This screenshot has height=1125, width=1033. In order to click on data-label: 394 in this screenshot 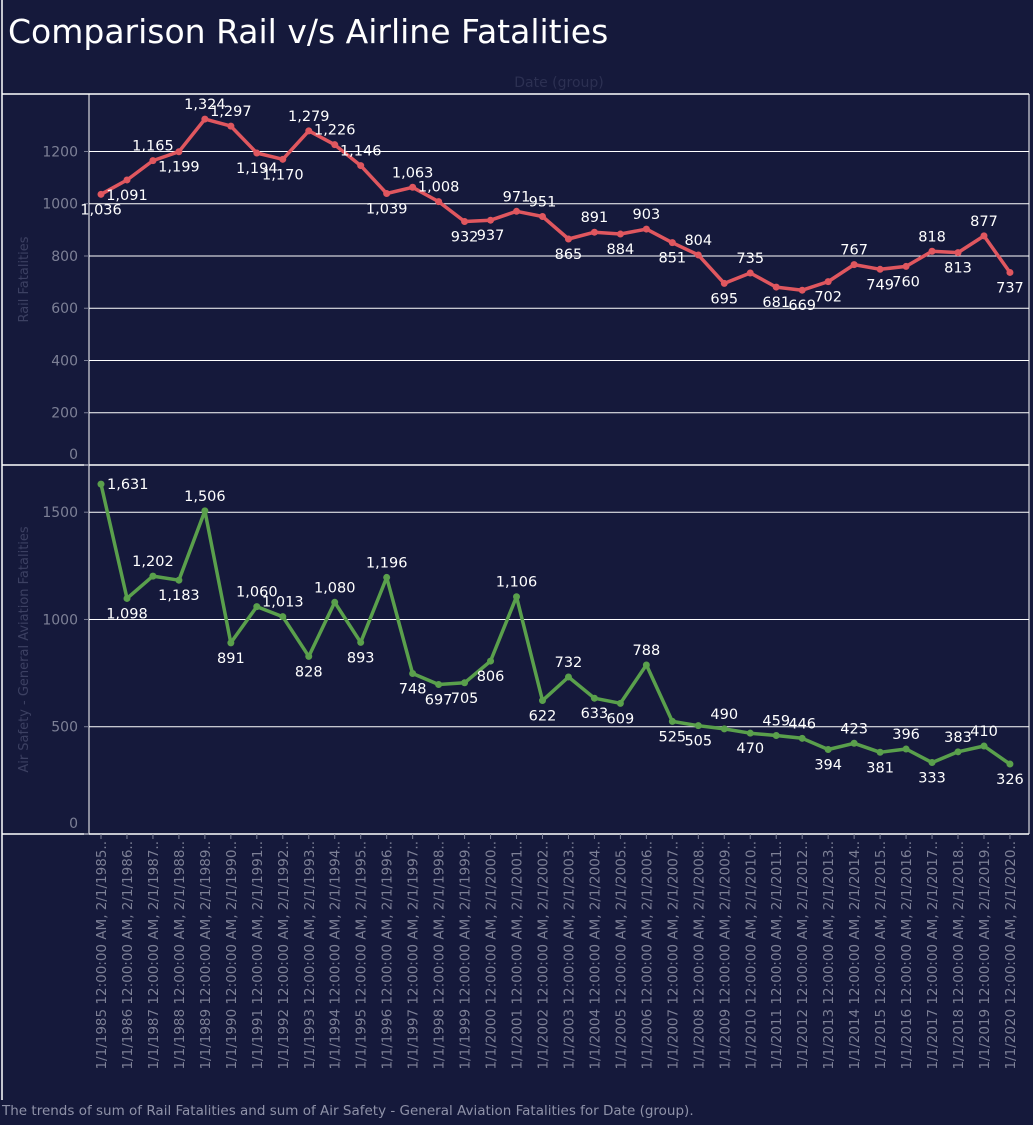, I will do `click(828, 765)`.